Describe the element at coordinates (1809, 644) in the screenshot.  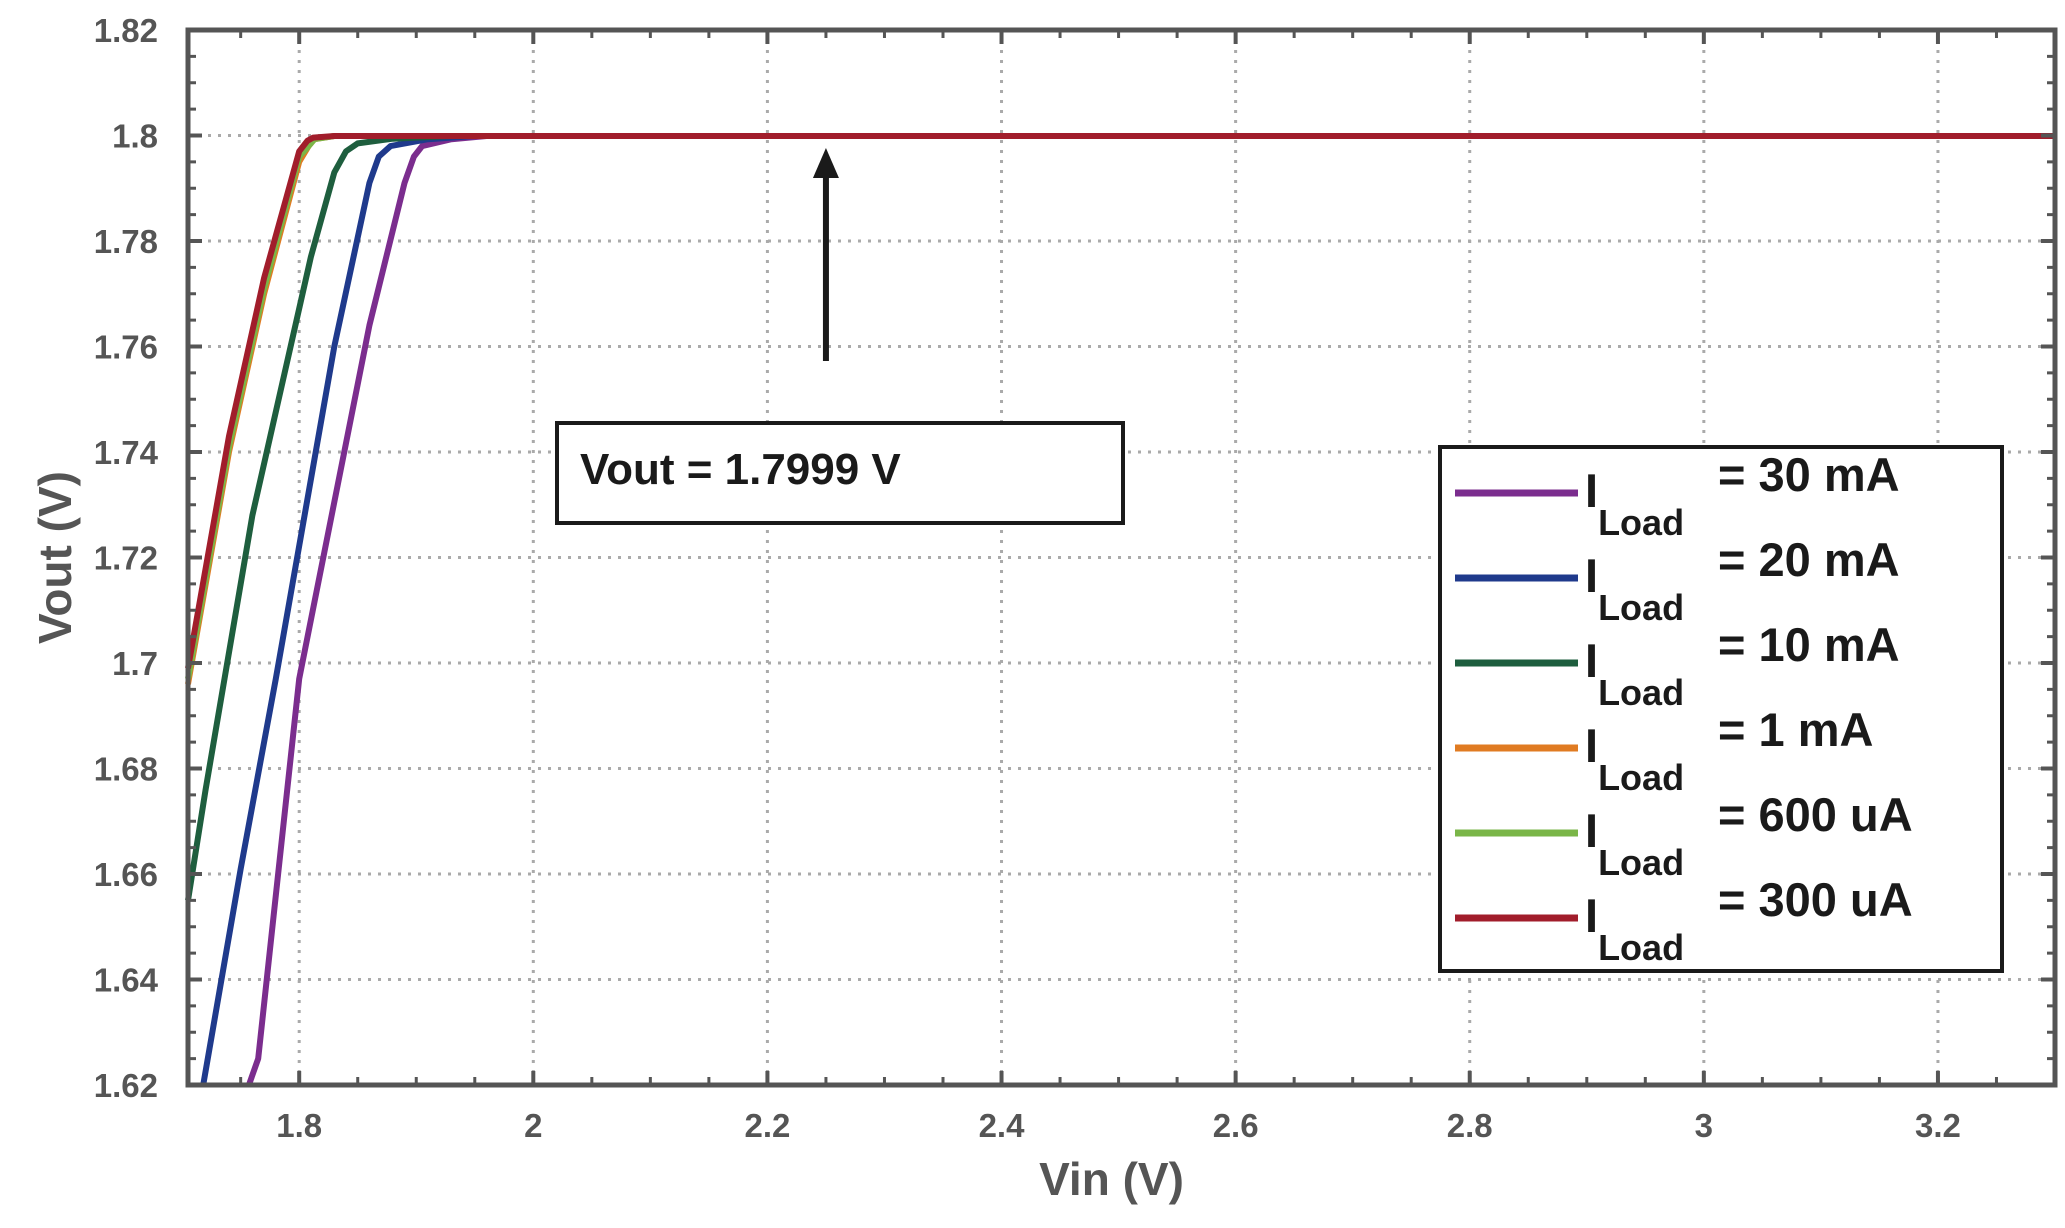
I see `legend-label-value: = 10 mA` at that location.